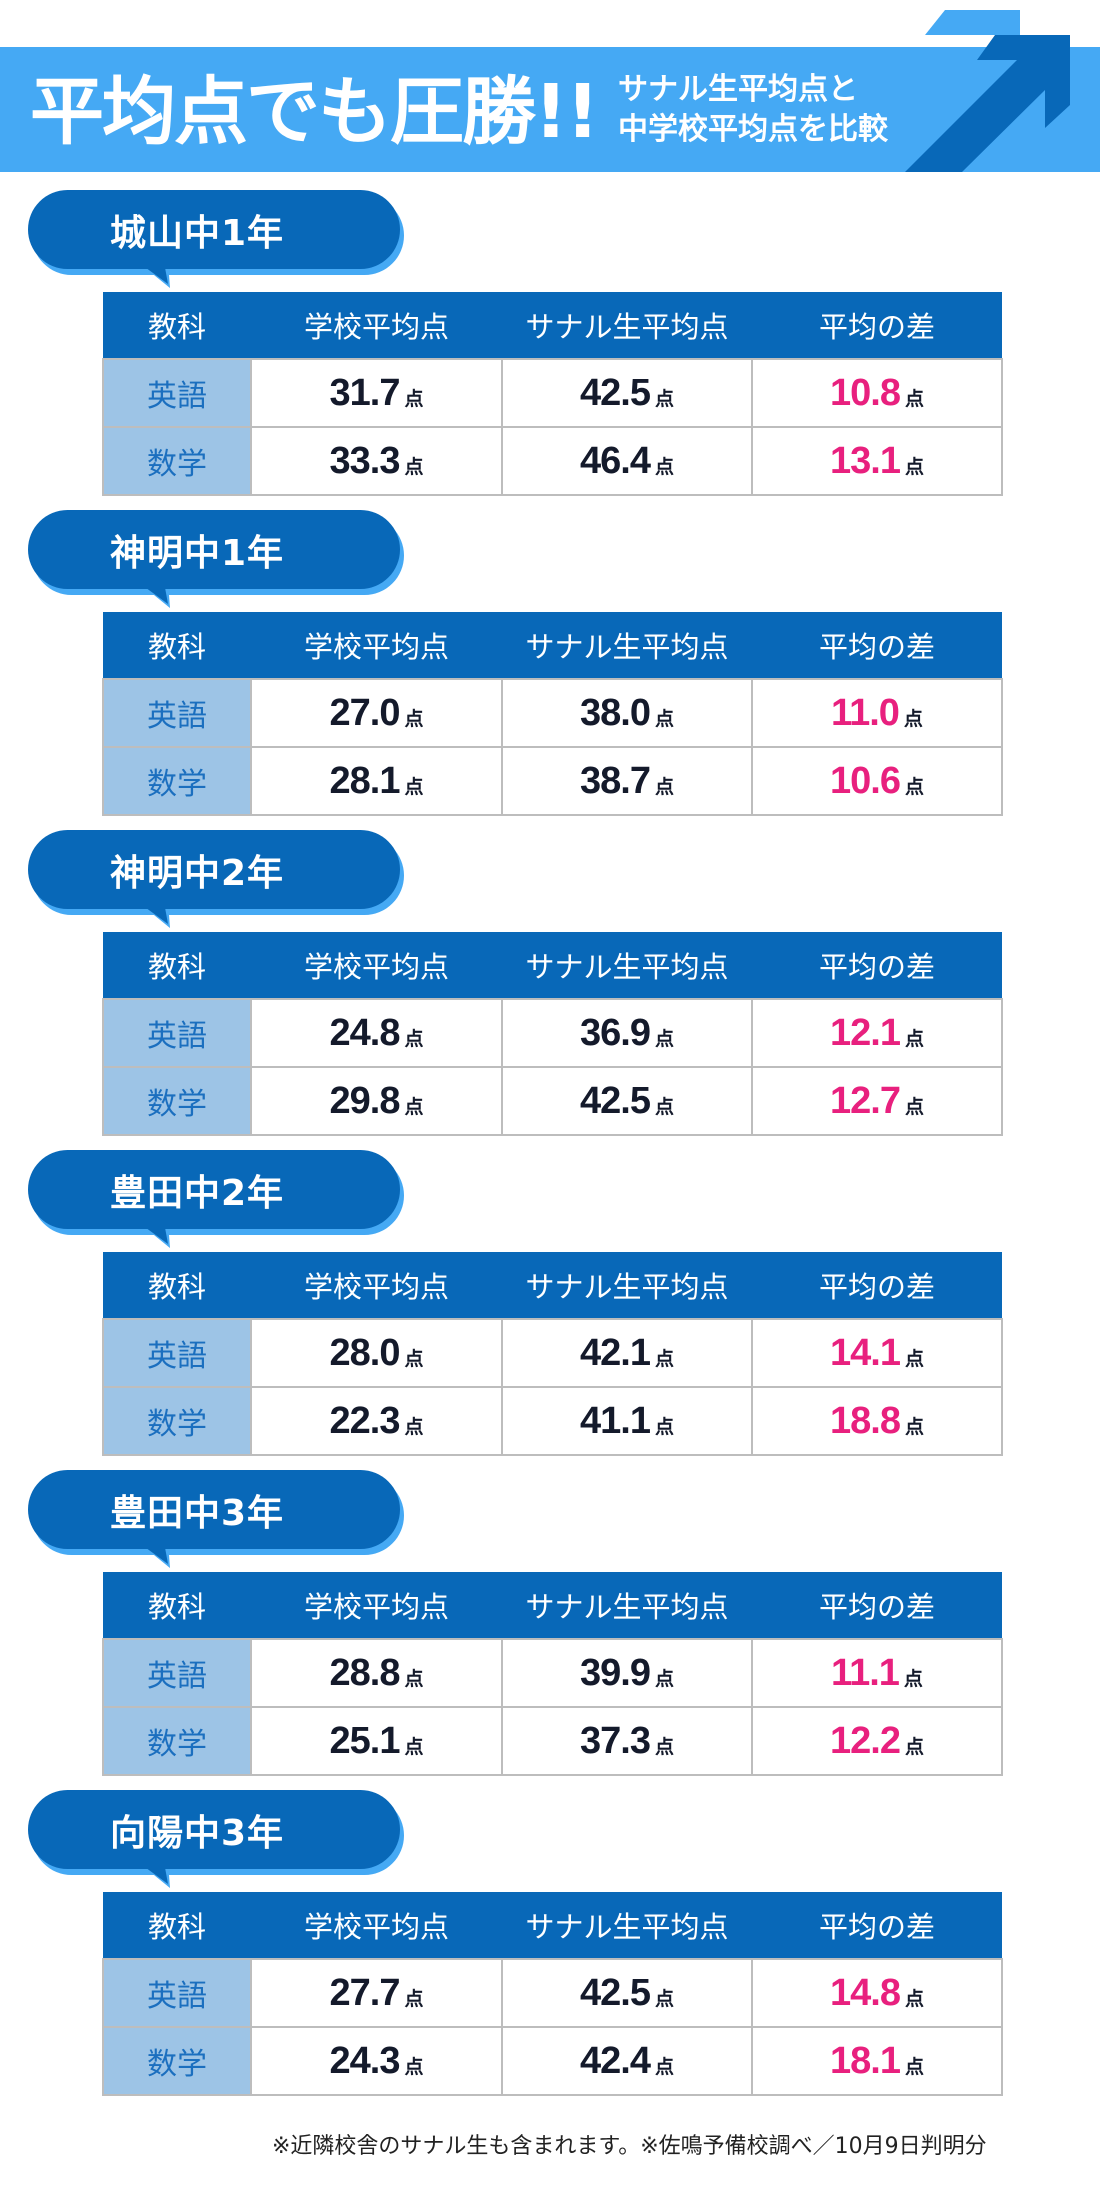 Image resolution: width=1100 pixels, height=2185 pixels. What do you see at coordinates (877, 1421) in the screenshot?
I see `diff-cell: 18.8 点` at bounding box center [877, 1421].